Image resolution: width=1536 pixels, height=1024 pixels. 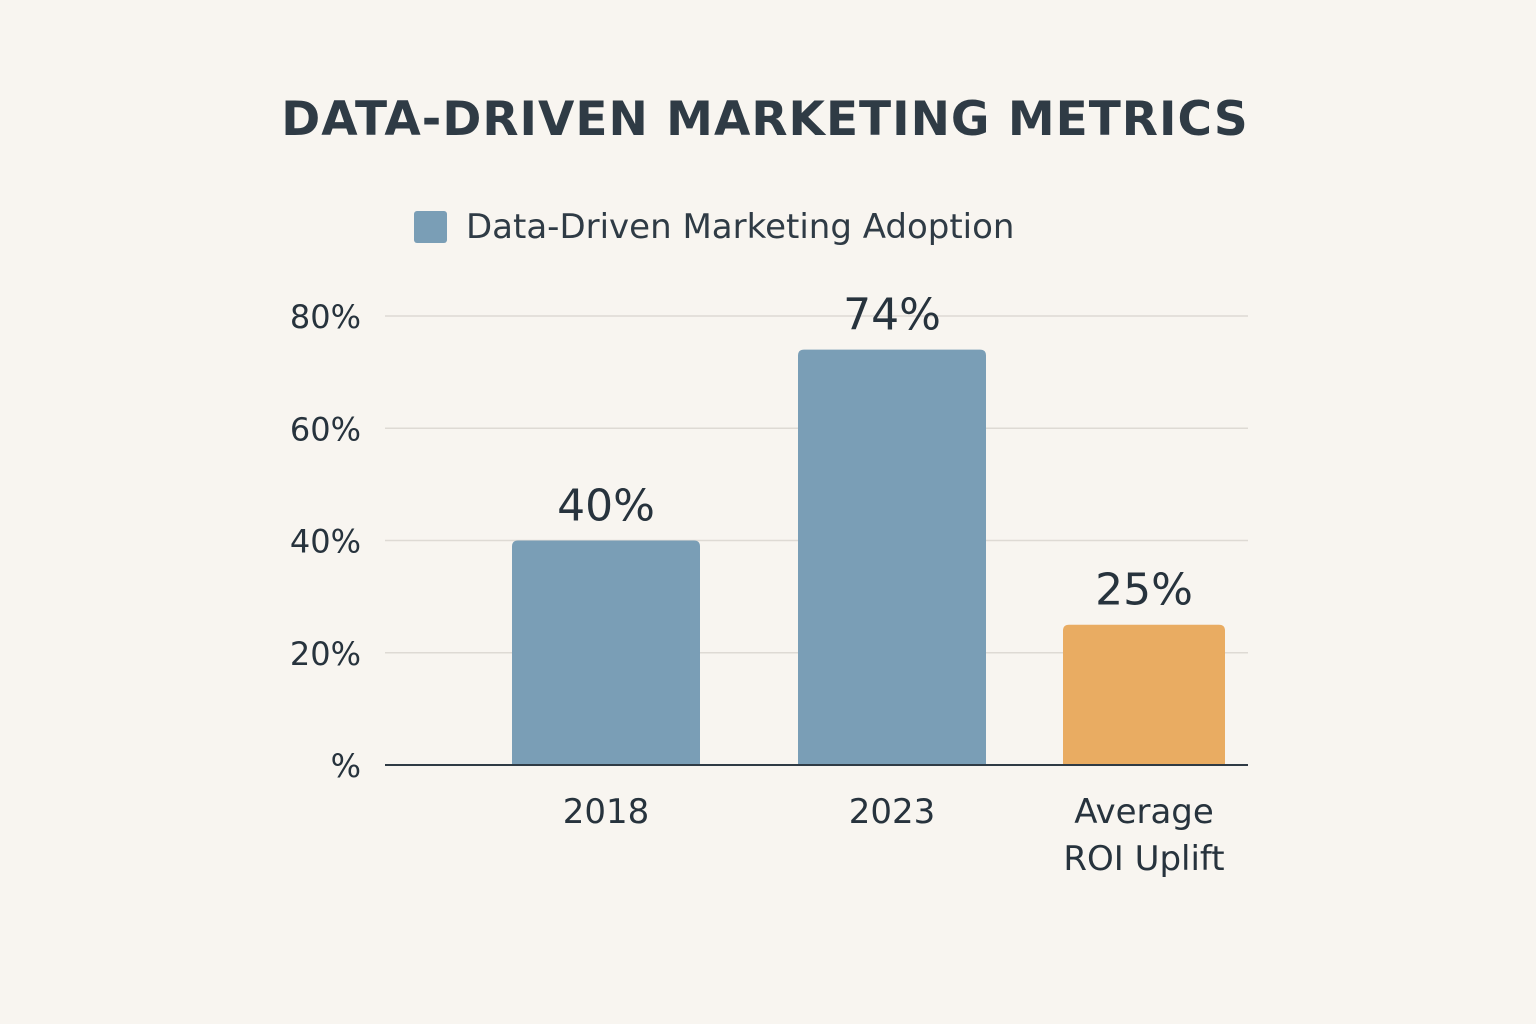 I want to click on legend: Data-Driven Marketing Adoption, so click(x=714, y=227).